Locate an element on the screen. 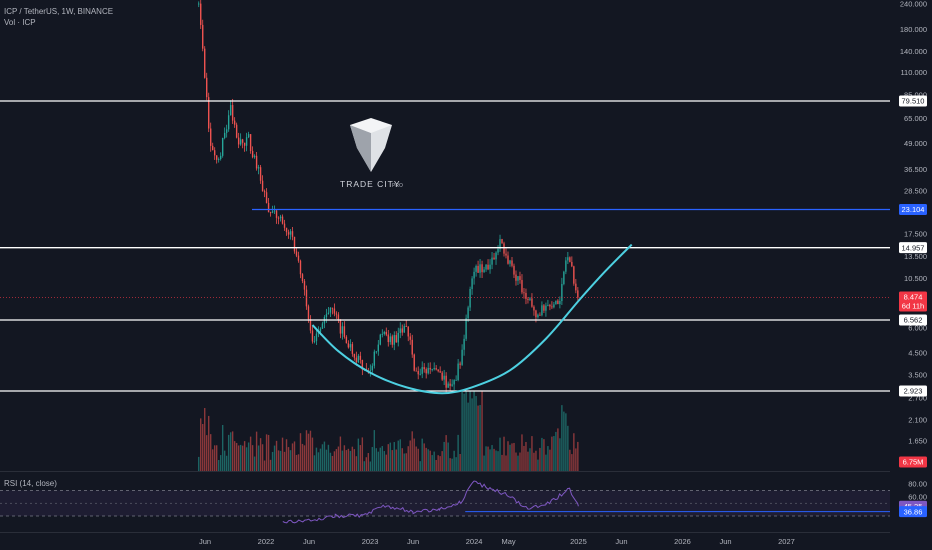 The height and width of the screenshot is (550, 932). y-tick-label: 17.500 is located at coordinates (915, 233).